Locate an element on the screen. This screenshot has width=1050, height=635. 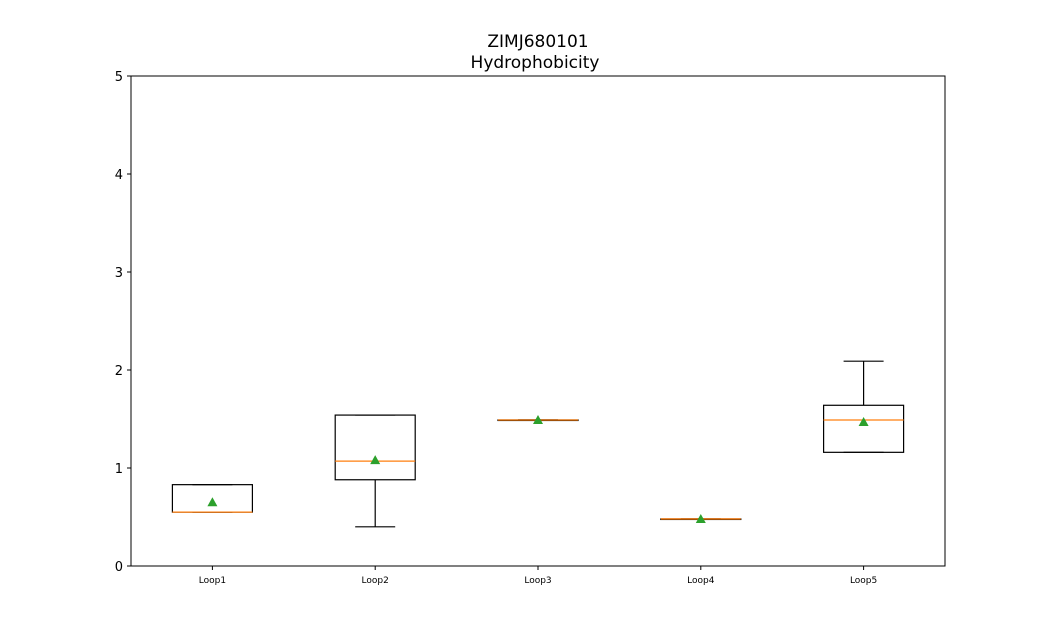
y-tick-label: 1 is located at coordinates (119, 469).